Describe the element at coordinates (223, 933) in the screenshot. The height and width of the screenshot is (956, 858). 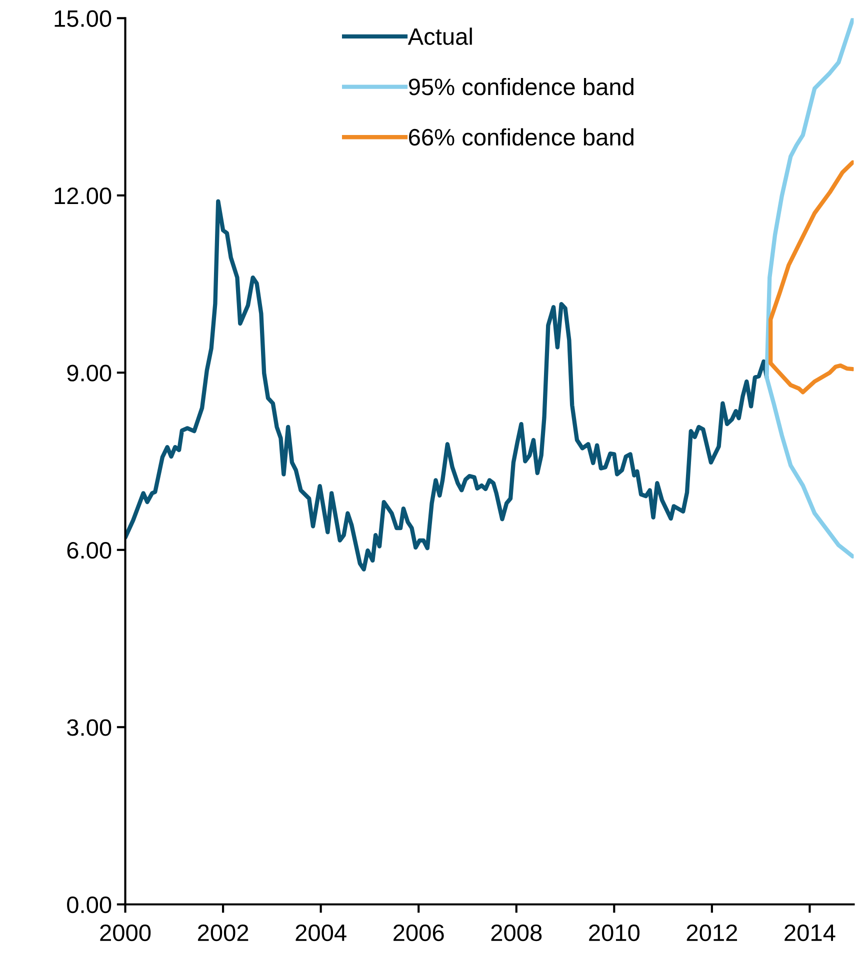
I see `x-tick-label: 2002` at that location.